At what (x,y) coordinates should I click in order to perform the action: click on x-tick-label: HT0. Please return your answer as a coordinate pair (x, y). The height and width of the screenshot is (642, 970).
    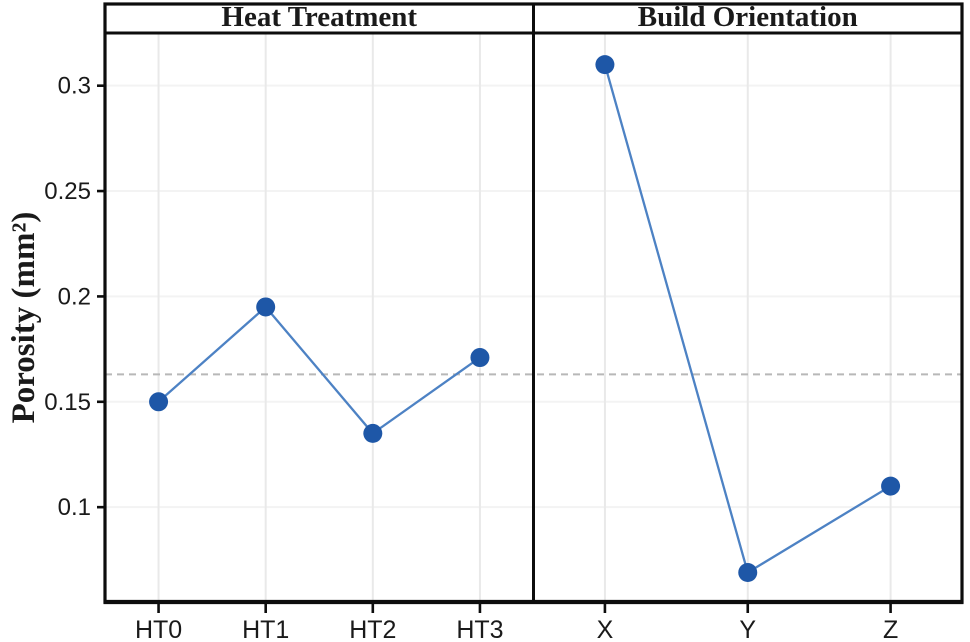
    Looking at the image, I should click on (158, 629).